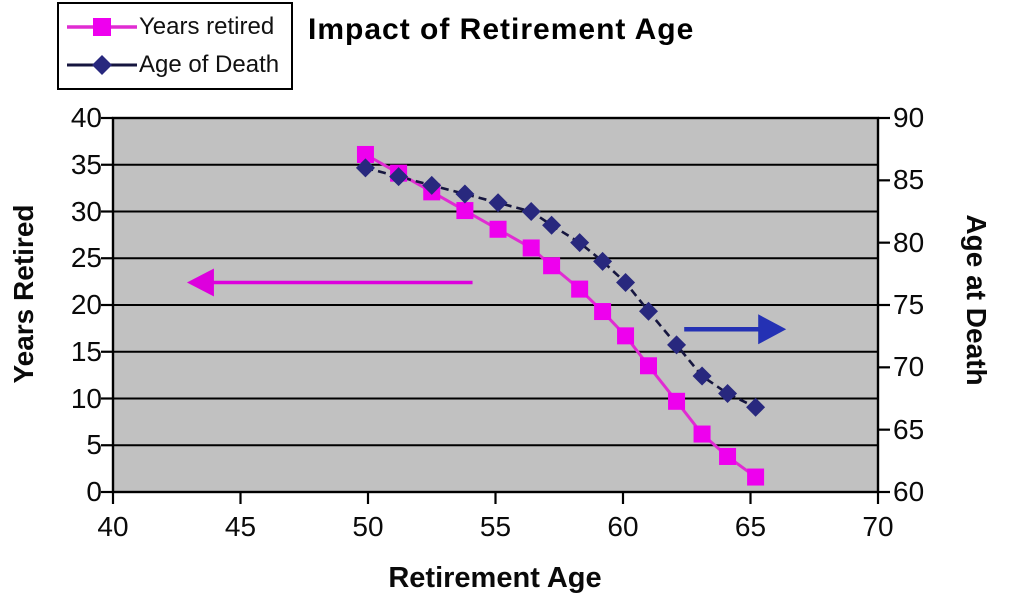 The width and height of the screenshot is (1014, 615). Describe the element at coordinates (113, 526) in the screenshot. I see `x-tick-label: 40` at that location.